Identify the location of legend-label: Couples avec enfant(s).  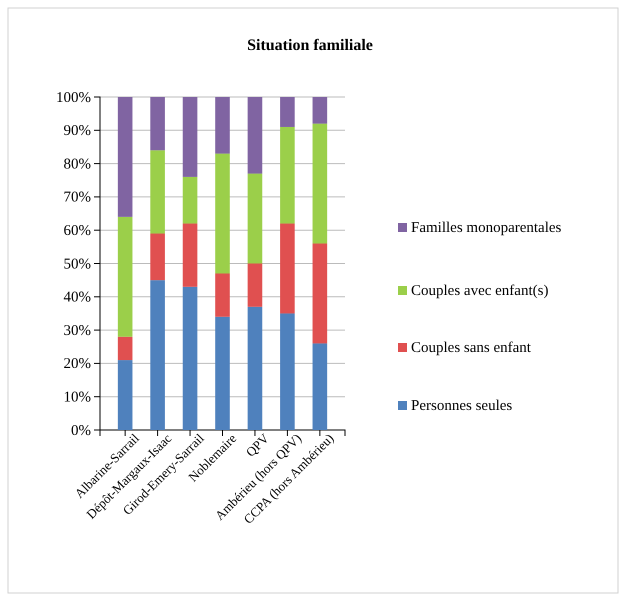
(479, 291).